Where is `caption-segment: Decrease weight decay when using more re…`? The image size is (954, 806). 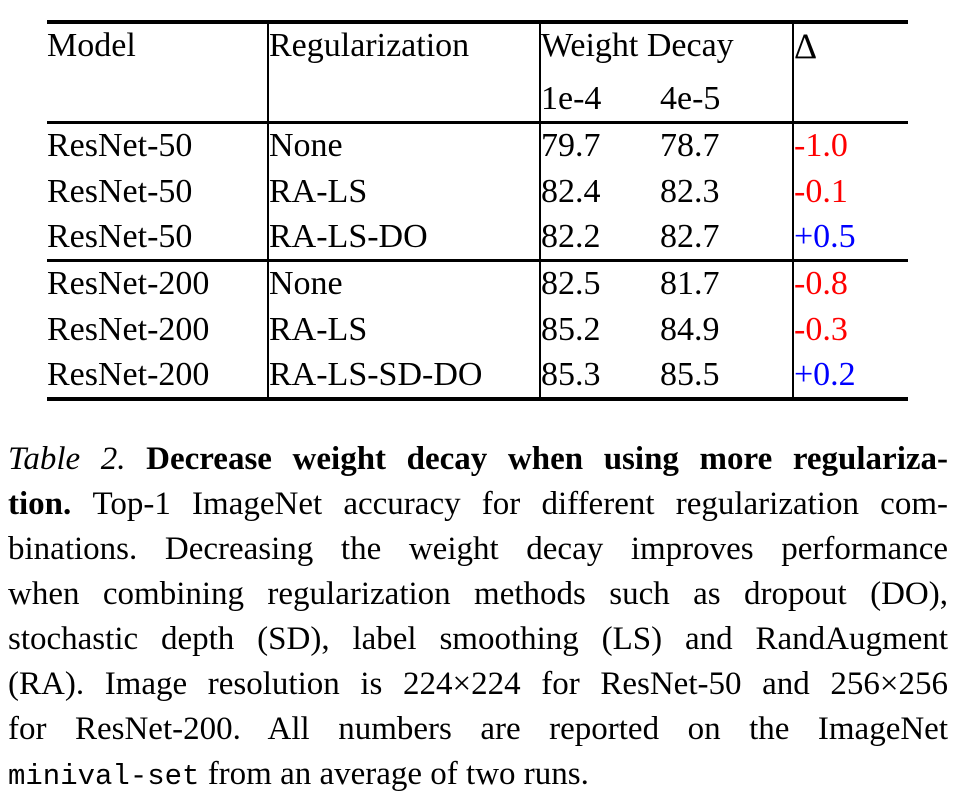
caption-segment: Decrease weight decay when using more re… is located at coordinates (547, 458).